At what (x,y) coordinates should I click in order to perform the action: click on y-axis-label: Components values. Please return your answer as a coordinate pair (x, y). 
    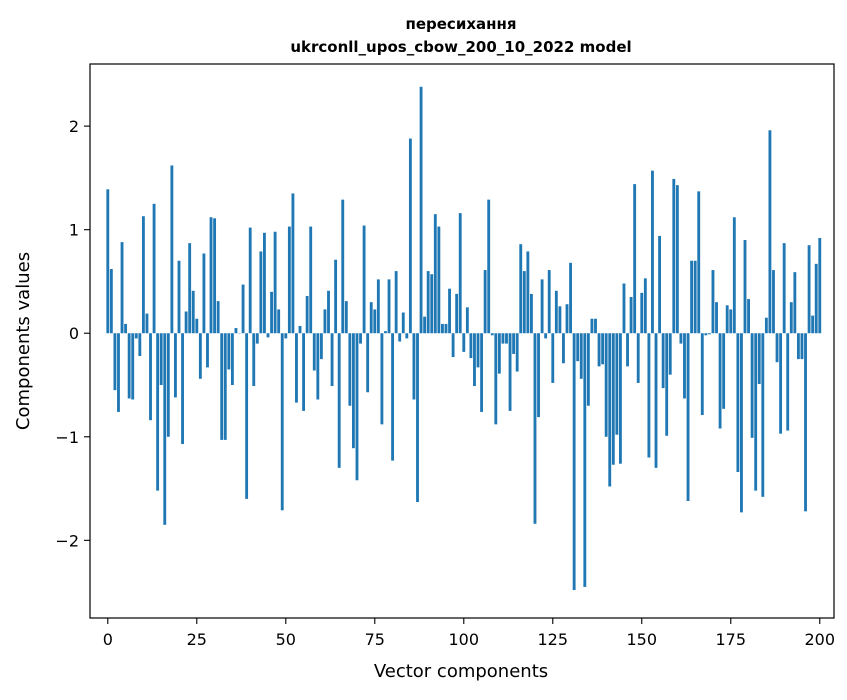
    Looking at the image, I should click on (23, 341).